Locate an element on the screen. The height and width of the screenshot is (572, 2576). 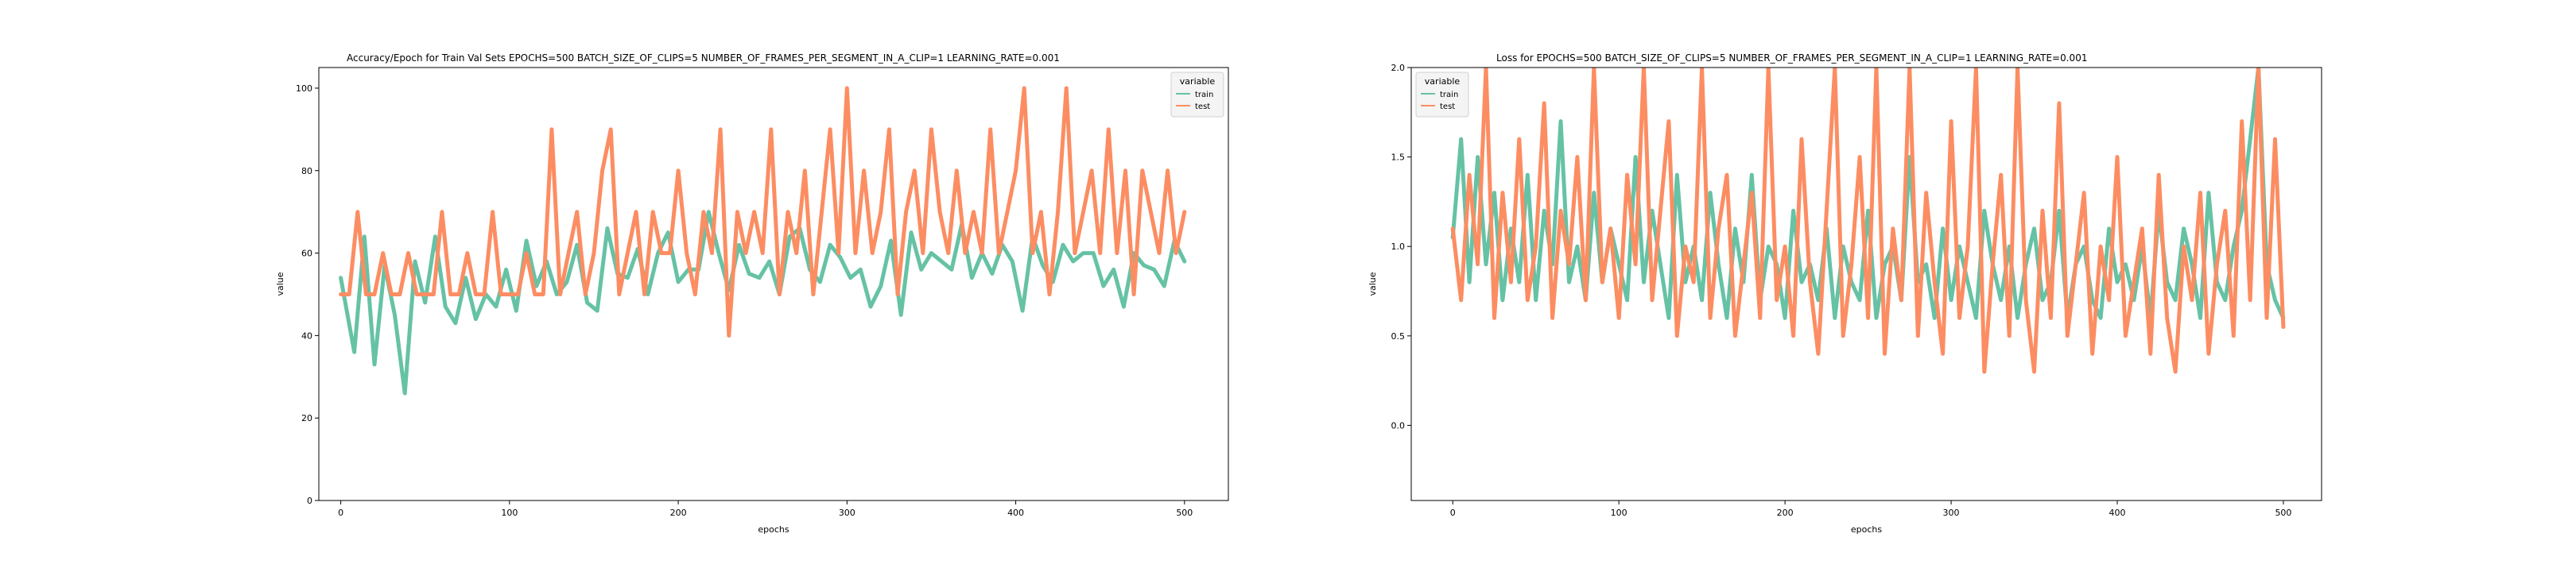
y-tick-label: 40 is located at coordinates (306, 335).